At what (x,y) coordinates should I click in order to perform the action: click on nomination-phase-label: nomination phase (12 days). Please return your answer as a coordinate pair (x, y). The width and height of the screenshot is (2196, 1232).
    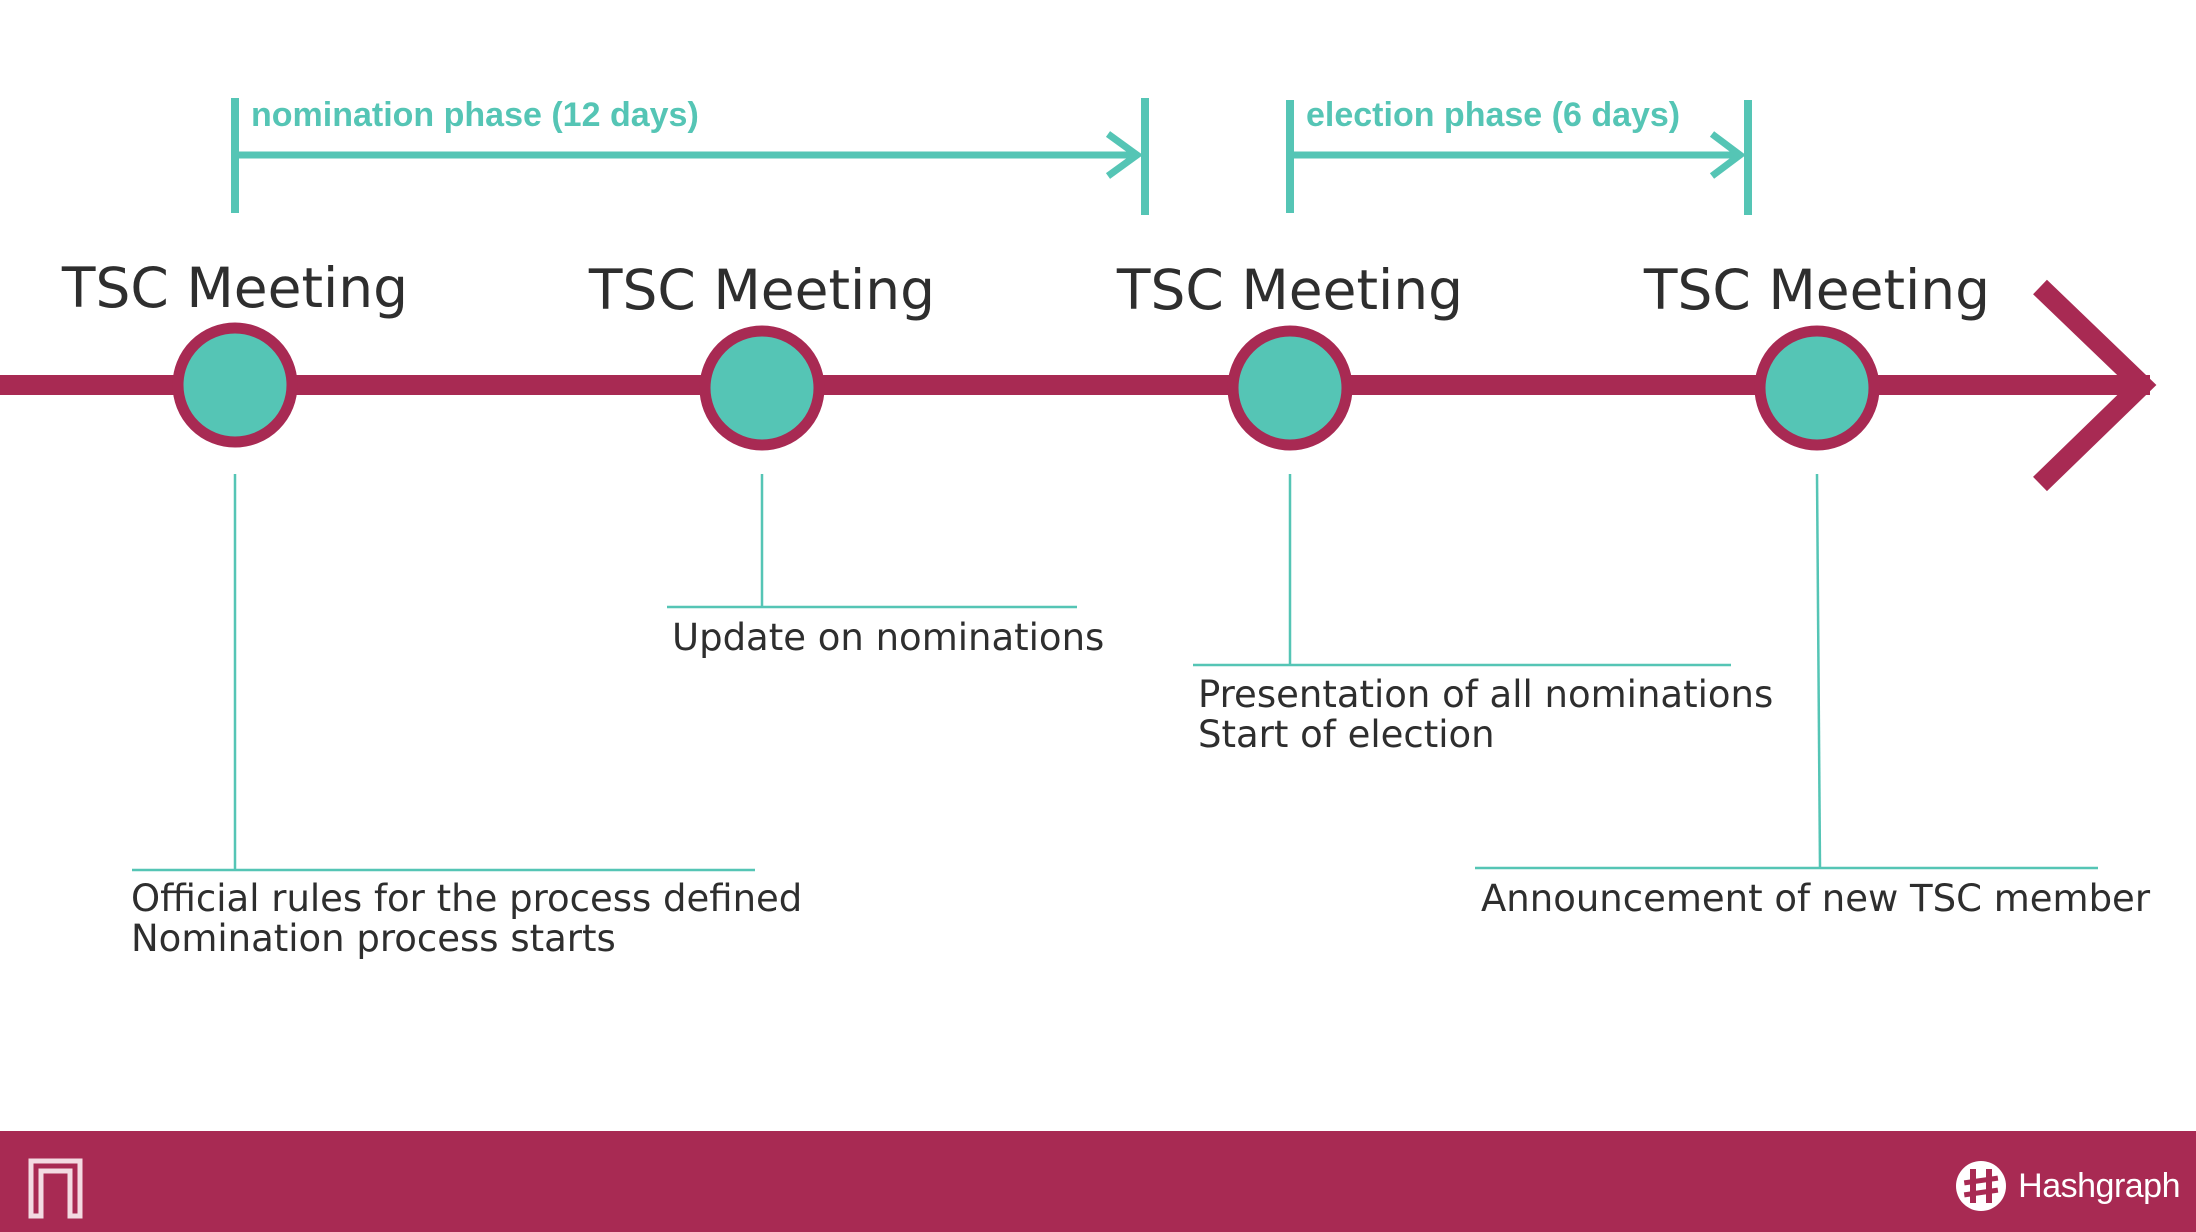
    Looking at the image, I should click on (475, 115).